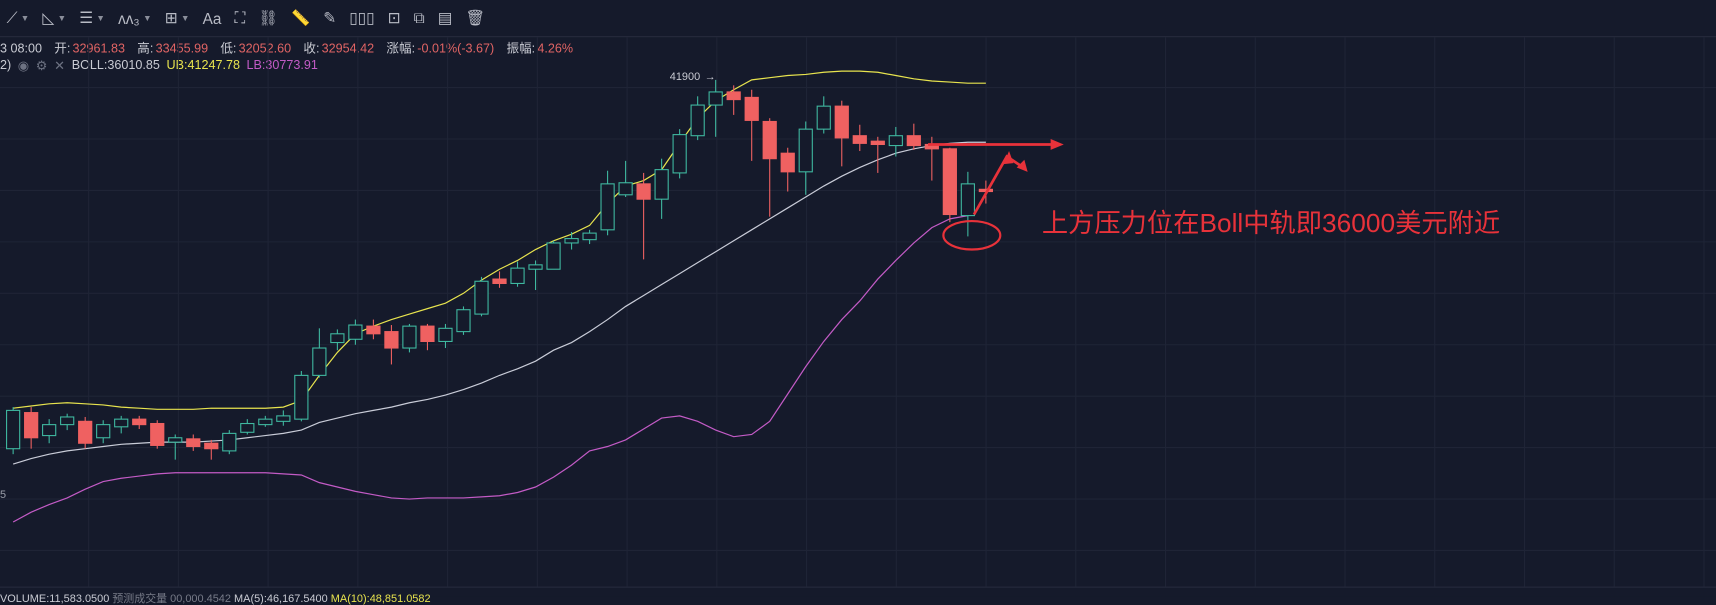  What do you see at coordinates (21, 49) in the screenshot?
I see `candle-time: 3 08:00` at bounding box center [21, 49].